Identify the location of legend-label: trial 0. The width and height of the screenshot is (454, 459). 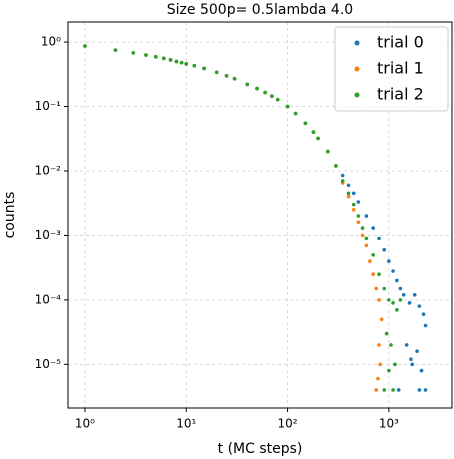
(400, 42).